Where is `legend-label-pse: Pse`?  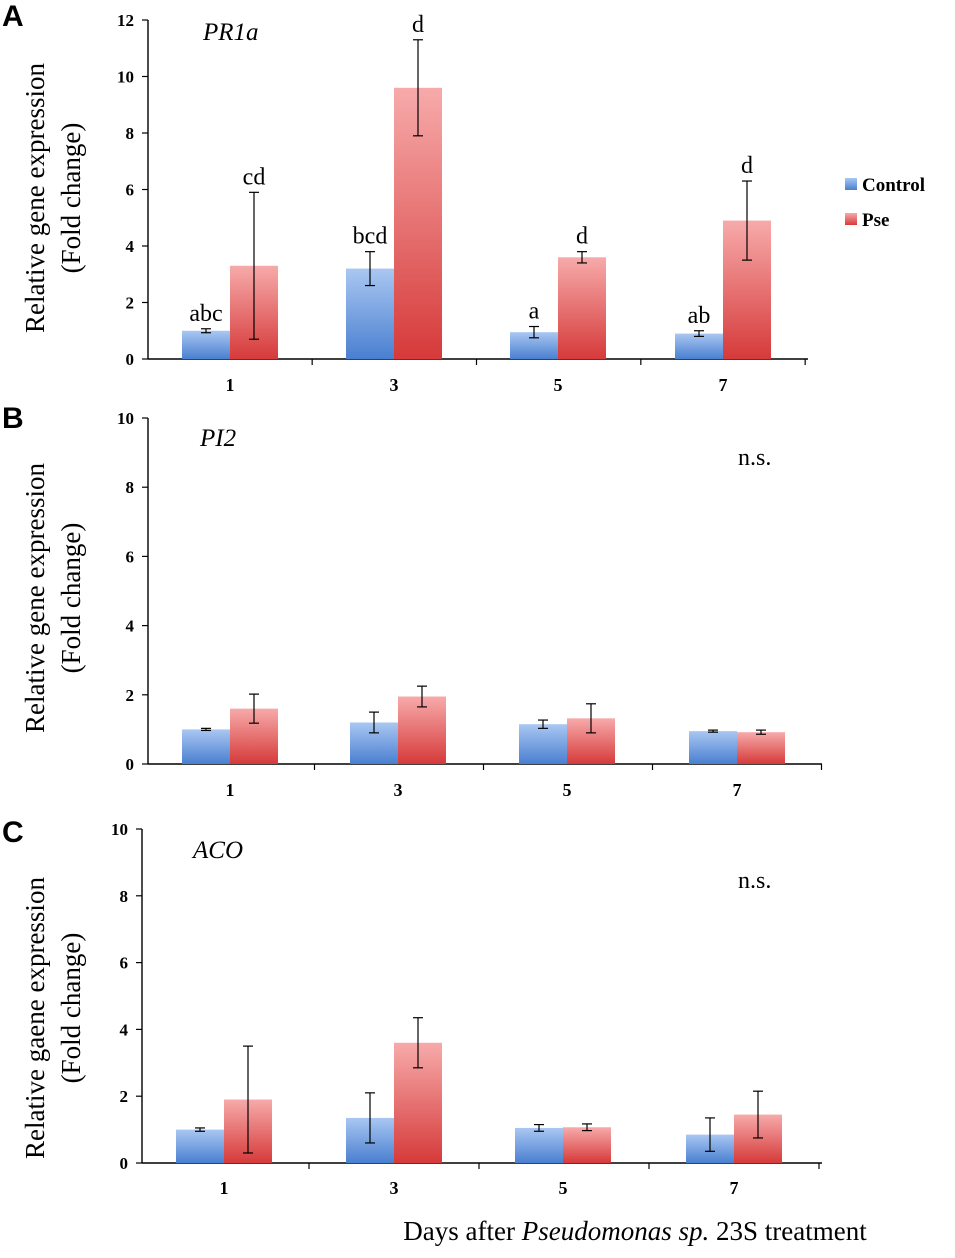
legend-label-pse: Pse is located at coordinates (875, 220).